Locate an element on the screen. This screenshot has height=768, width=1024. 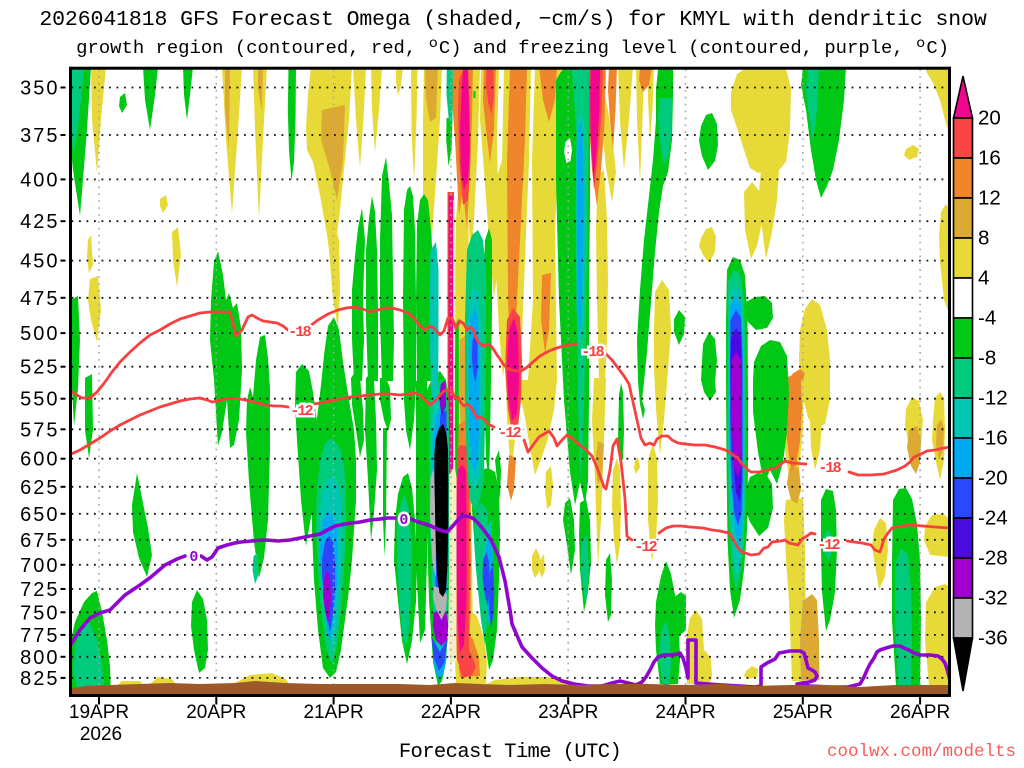
svg-text: -24 is located at coordinates (993, 518).